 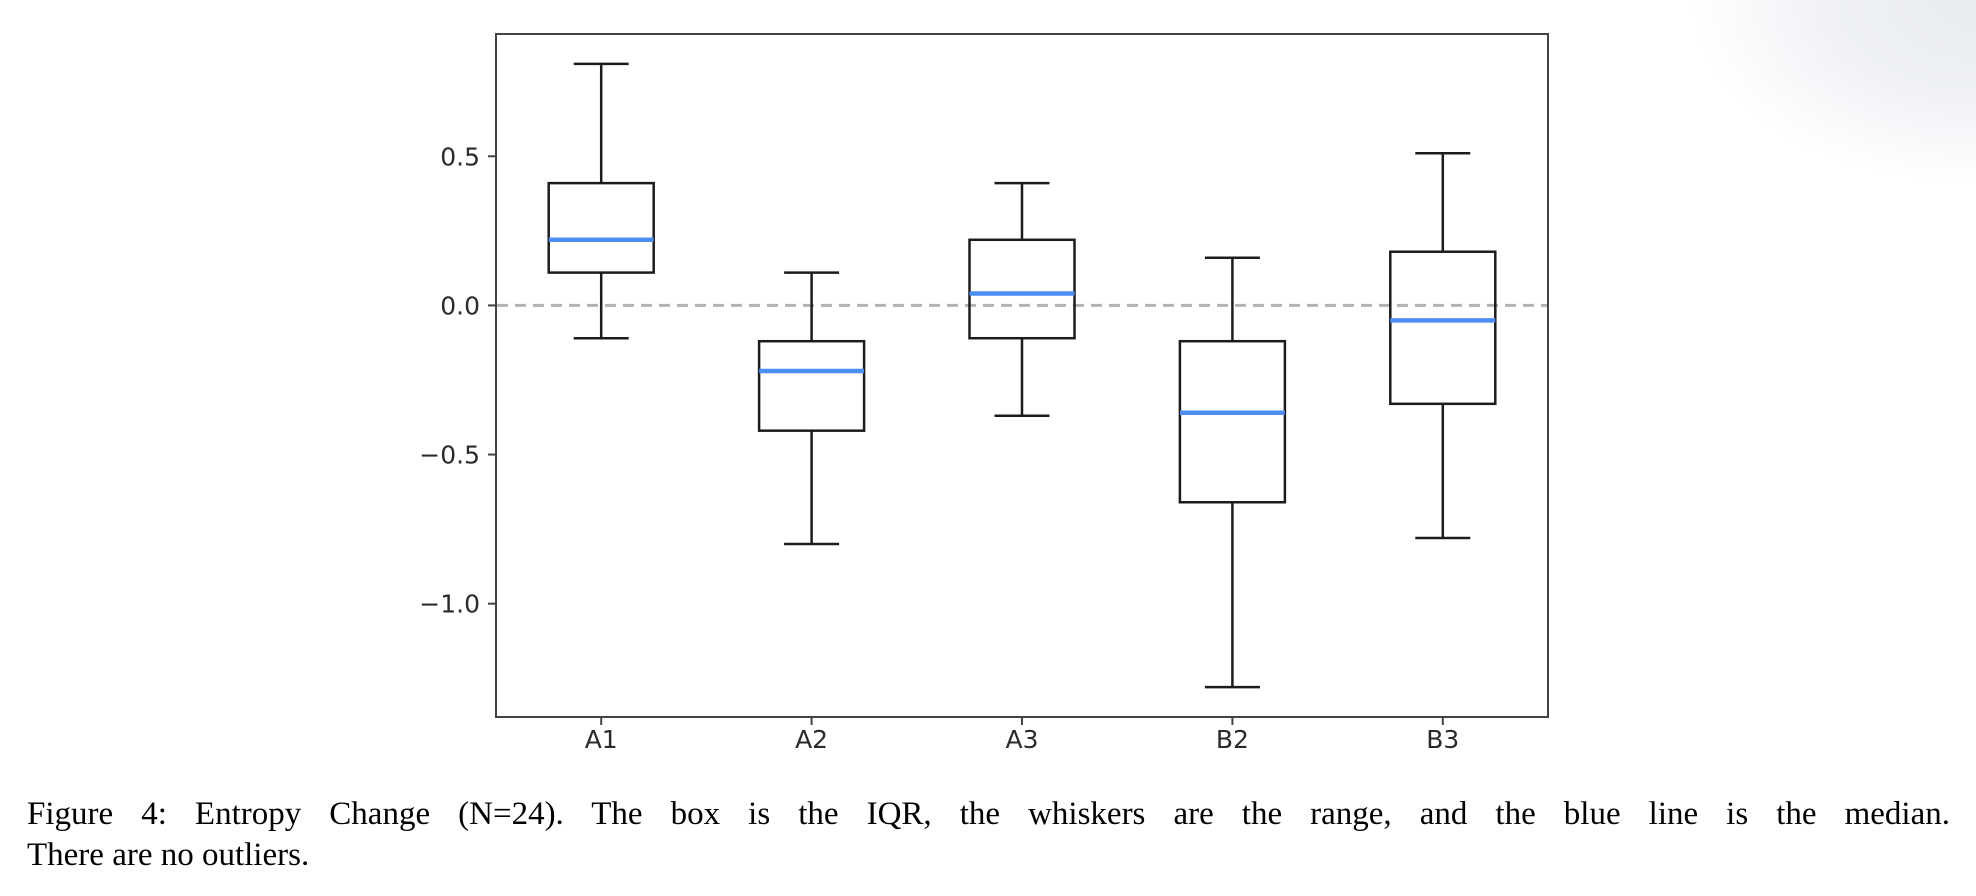 I want to click on y-tick-label-−1.0: −1.0, so click(x=449, y=604).